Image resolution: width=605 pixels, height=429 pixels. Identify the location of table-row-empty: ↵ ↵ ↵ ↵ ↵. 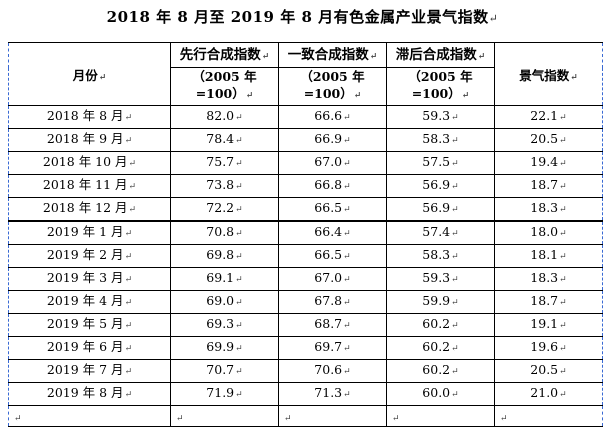
(305, 416).